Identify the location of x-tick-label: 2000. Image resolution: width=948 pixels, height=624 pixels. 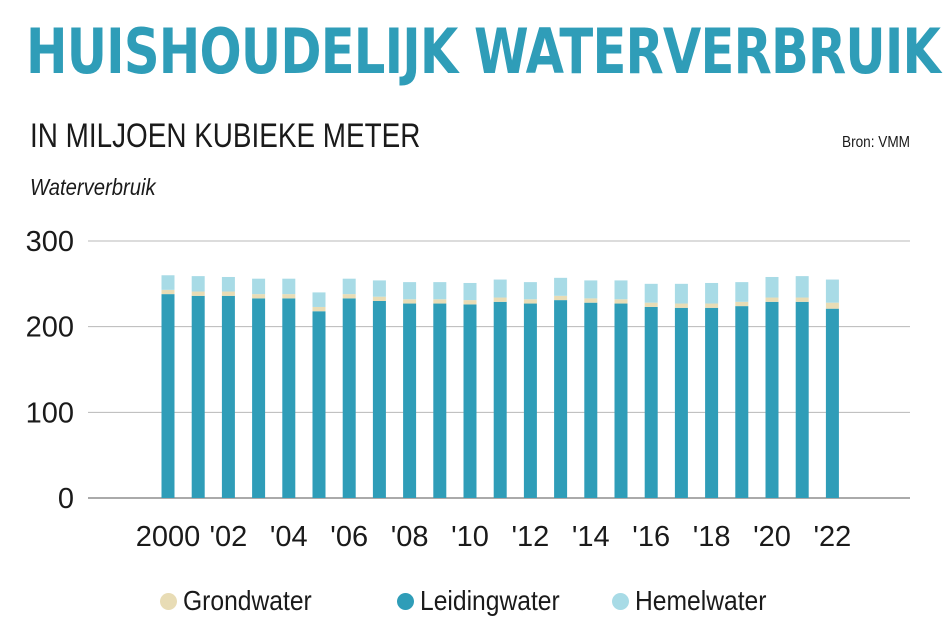
(168, 537).